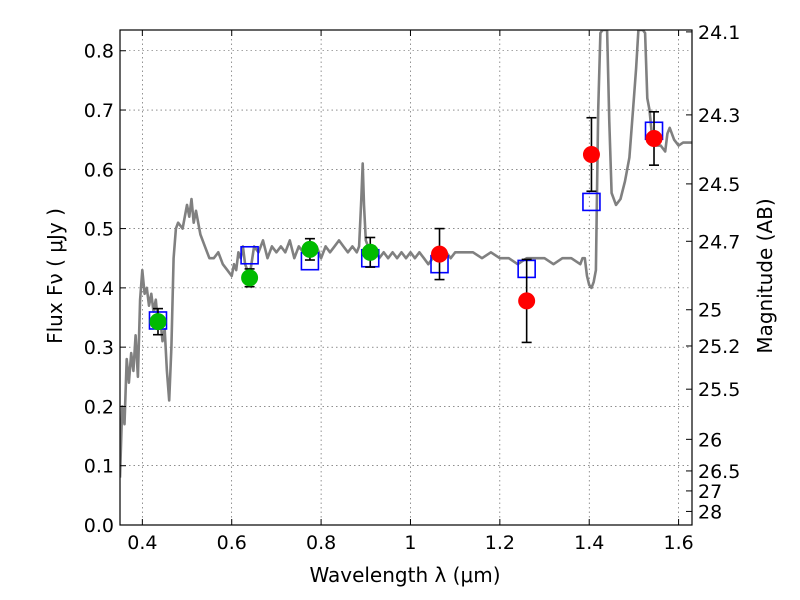 Image resolution: width=800 pixels, height=600 pixels. I want to click on magnitude-tick-label: 25.2, so click(719, 347).